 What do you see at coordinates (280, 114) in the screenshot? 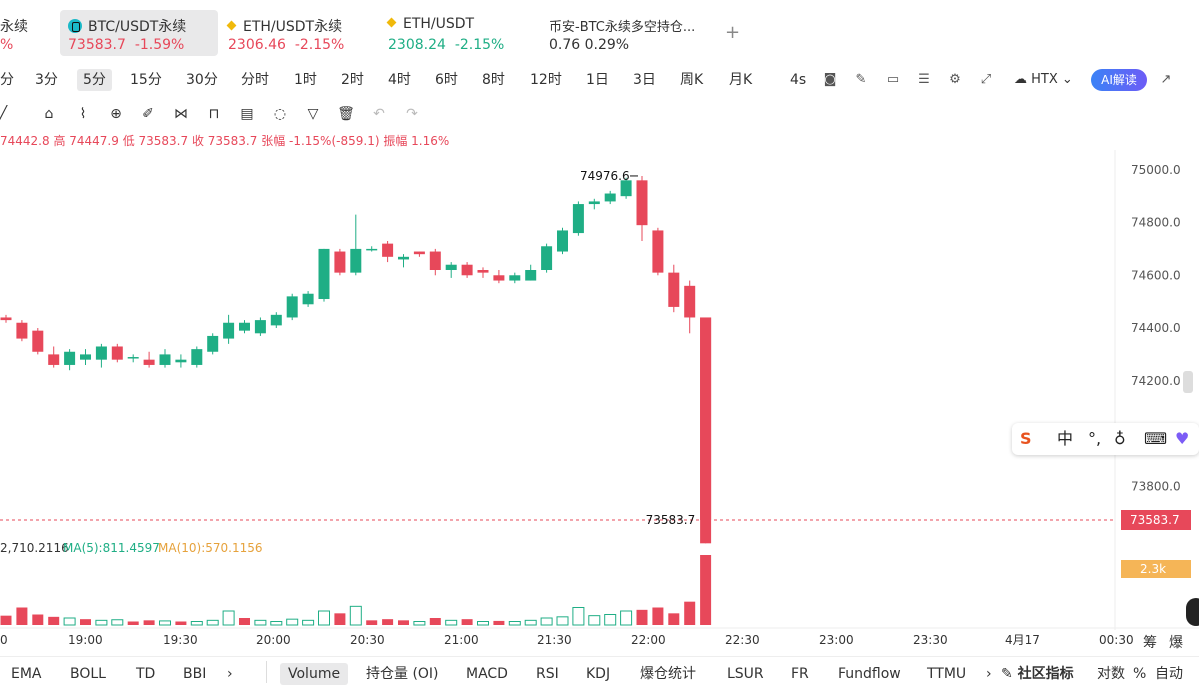
I see `magnet-icon: ◌` at bounding box center [280, 114].